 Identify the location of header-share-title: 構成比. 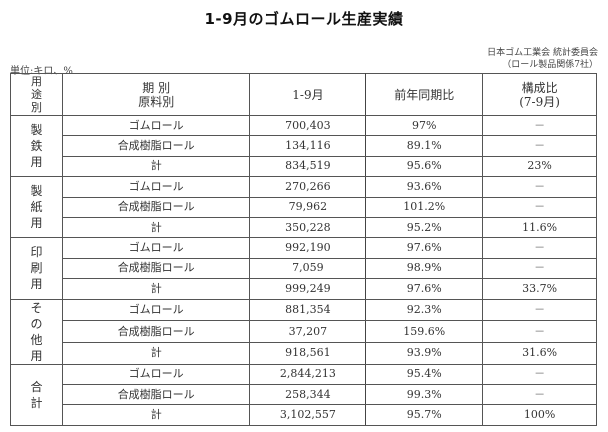
(539, 87).